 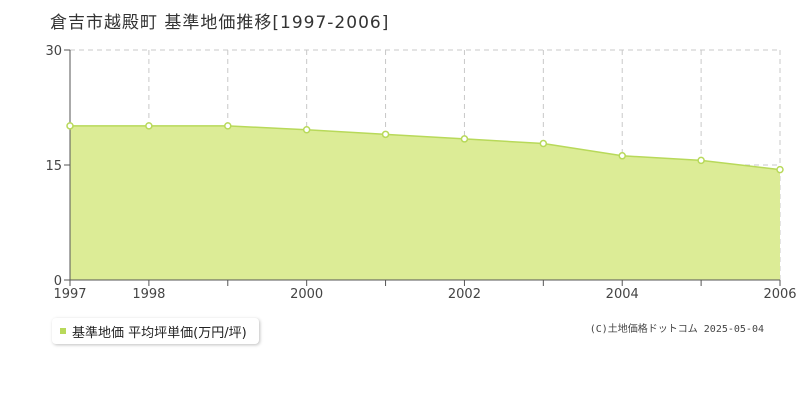 I want to click on legend: 基準地価 平均坪単価(万円/坪), so click(x=155, y=331).